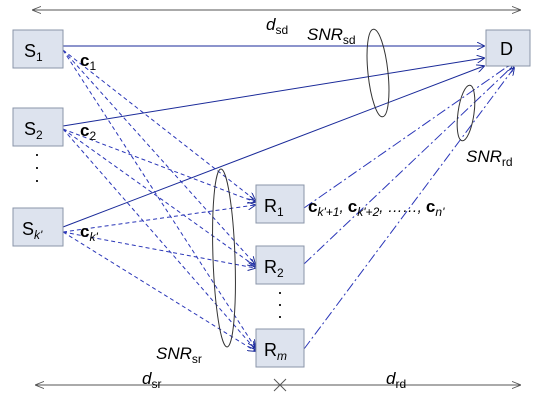 Image resolution: width=536 pixels, height=402 pixels. I want to click on snr-sd-ellipse, so click(378, 73).